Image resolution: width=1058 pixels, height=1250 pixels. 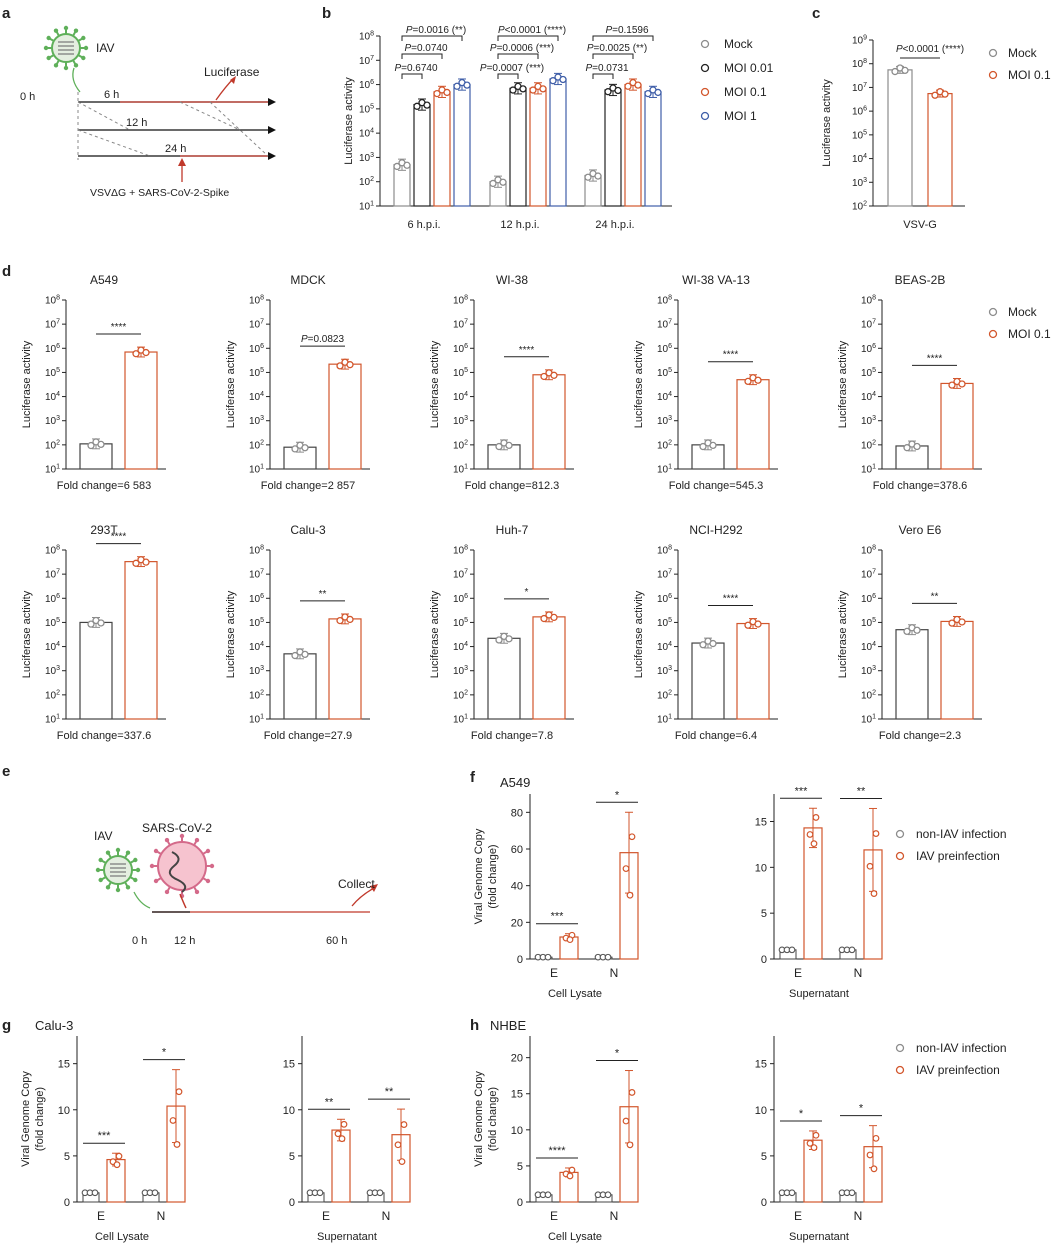 I want to click on iav-arrow, so click(x=142, y=900).